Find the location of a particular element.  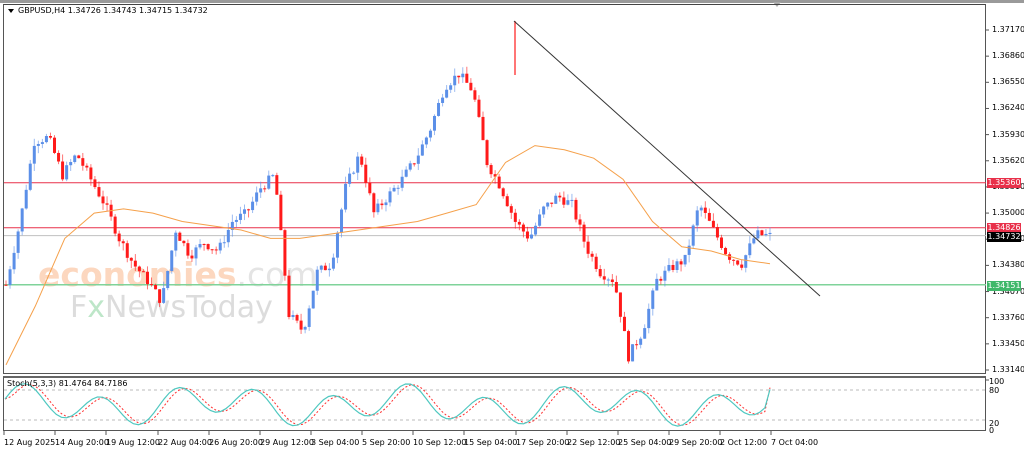

price-tick: 1.35000 is located at coordinates (1008, 213).